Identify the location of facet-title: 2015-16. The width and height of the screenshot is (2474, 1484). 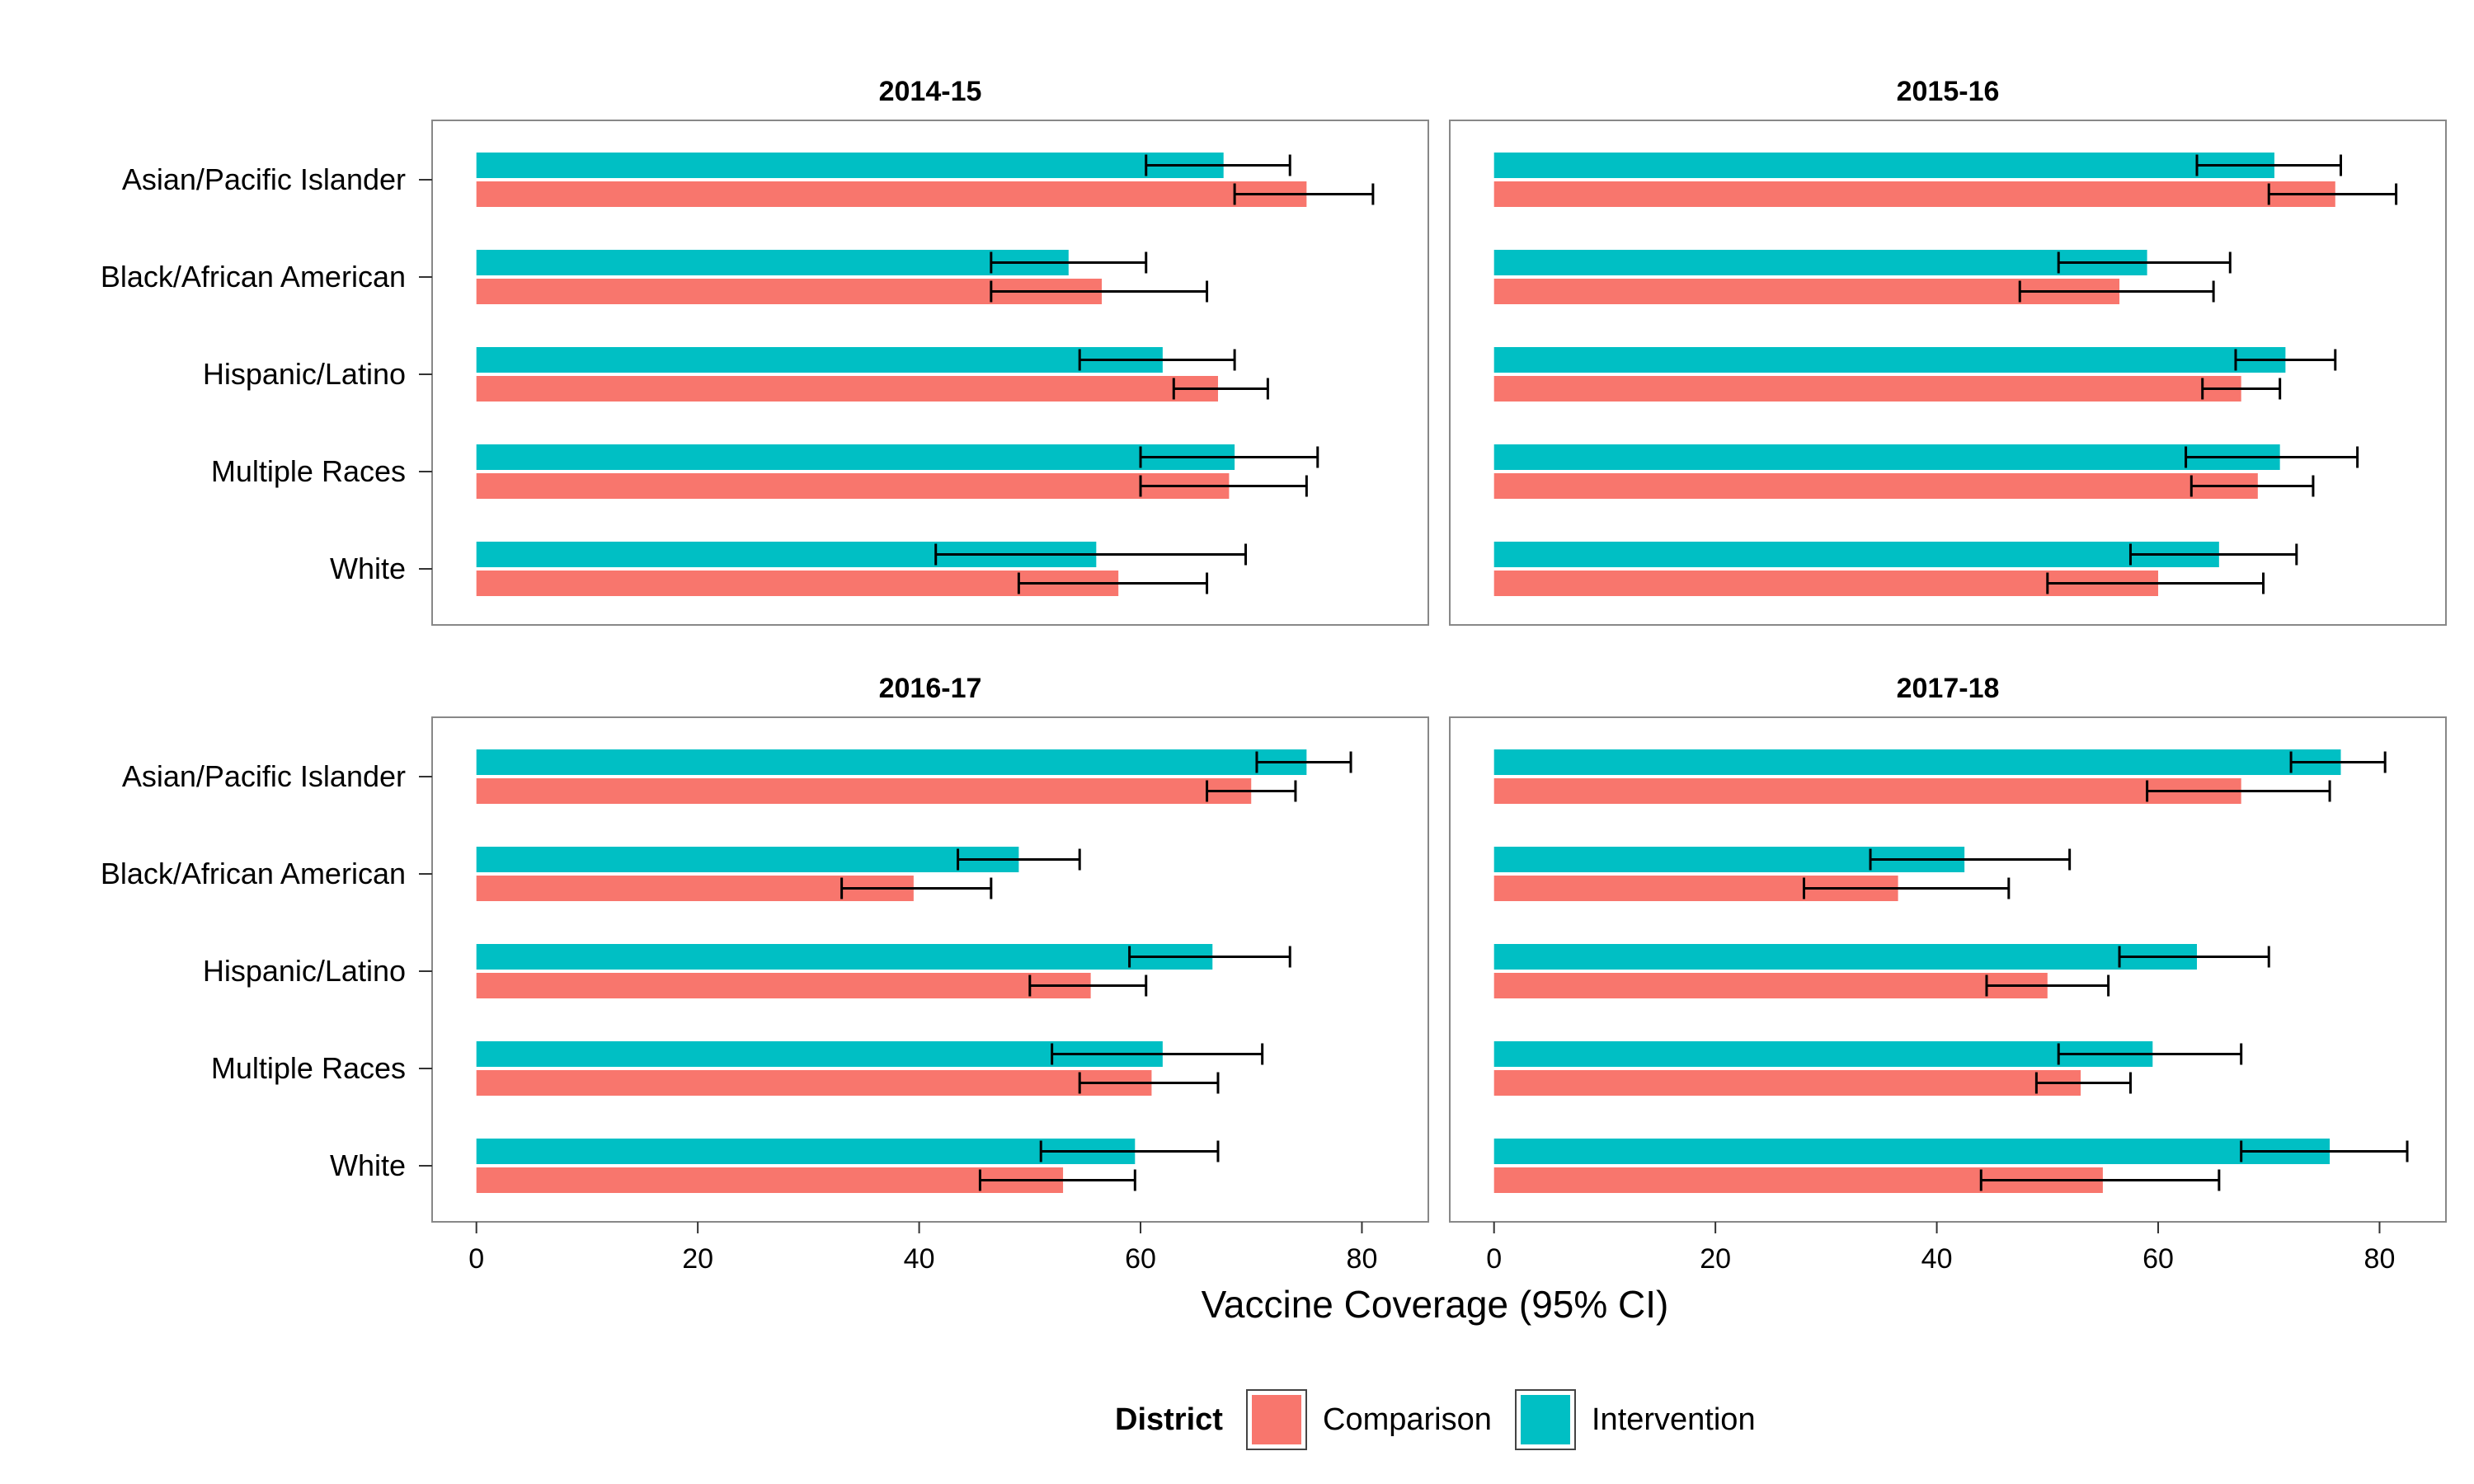
(1948, 91).